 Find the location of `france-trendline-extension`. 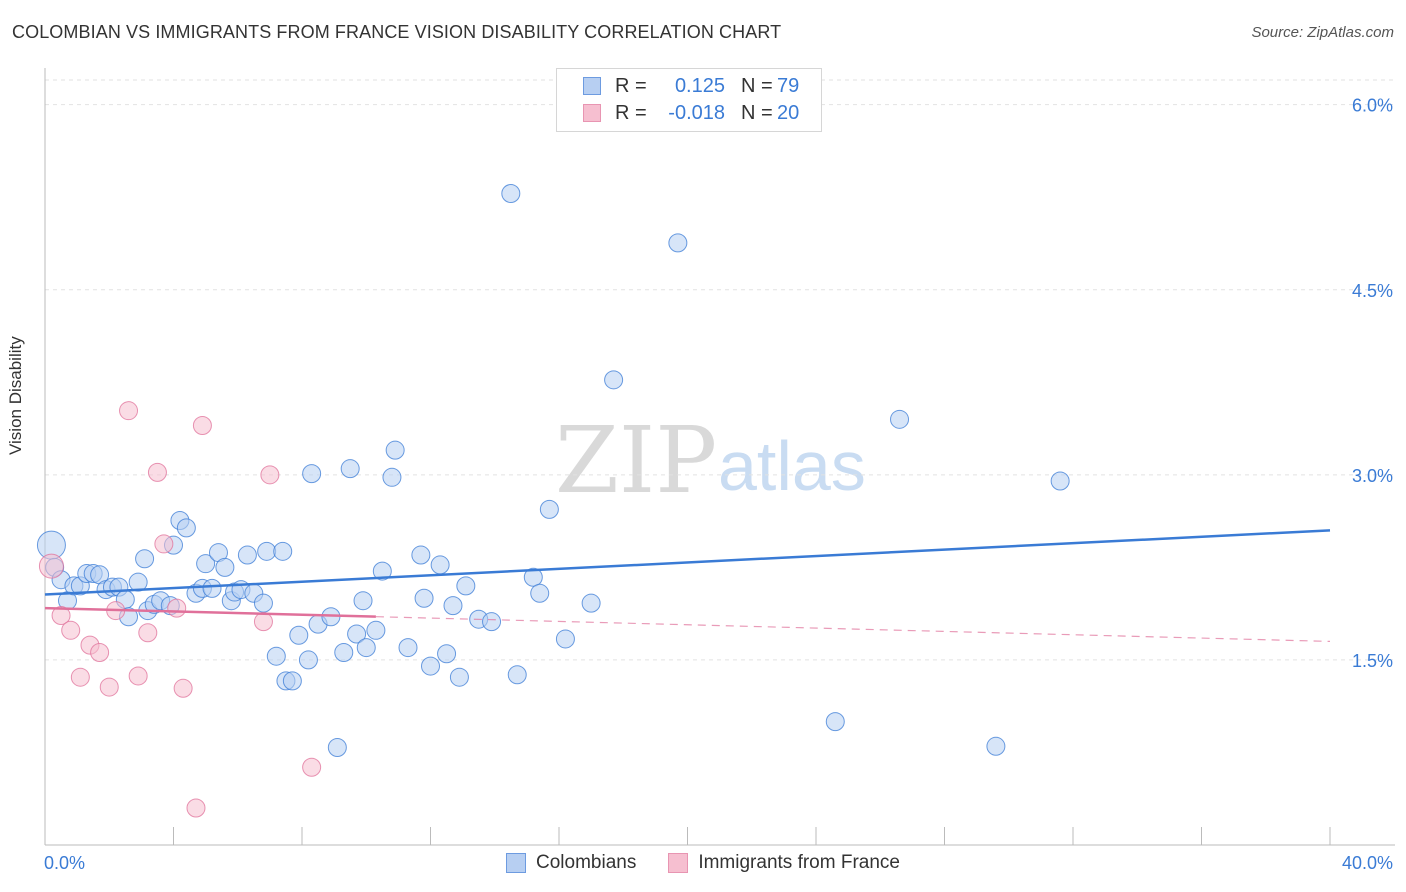

france-trendline-extension is located at coordinates (853, 629).